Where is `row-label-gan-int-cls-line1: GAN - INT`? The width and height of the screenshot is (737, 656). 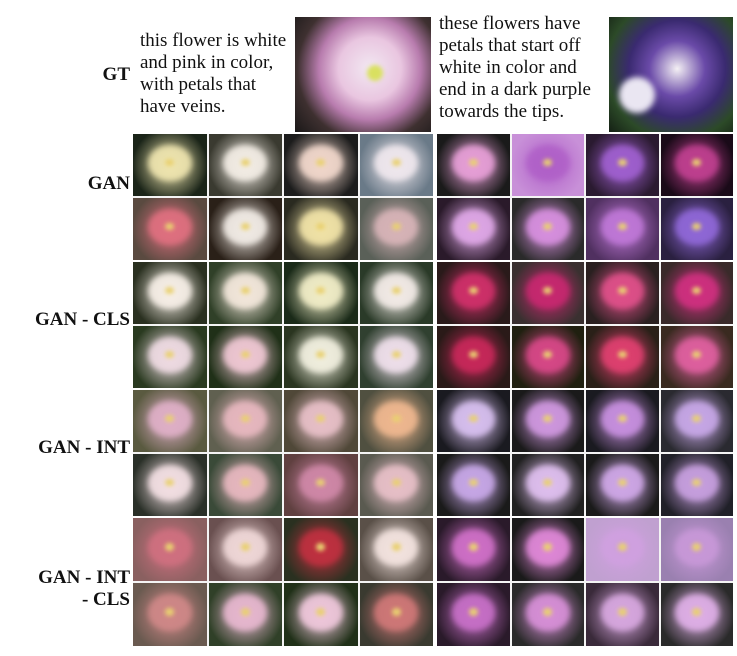 row-label-gan-int-cls-line1: GAN - INT is located at coordinates (84, 577).